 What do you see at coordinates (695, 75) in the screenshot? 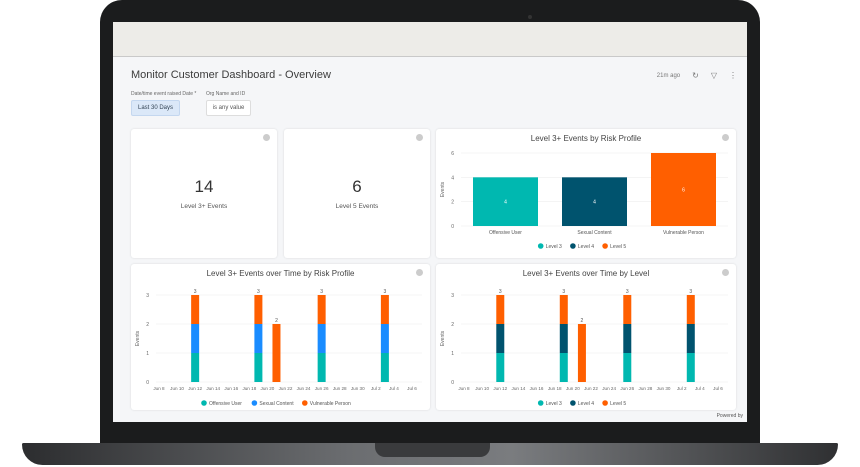
I see `refresh-icon: ↻` at bounding box center [695, 75].